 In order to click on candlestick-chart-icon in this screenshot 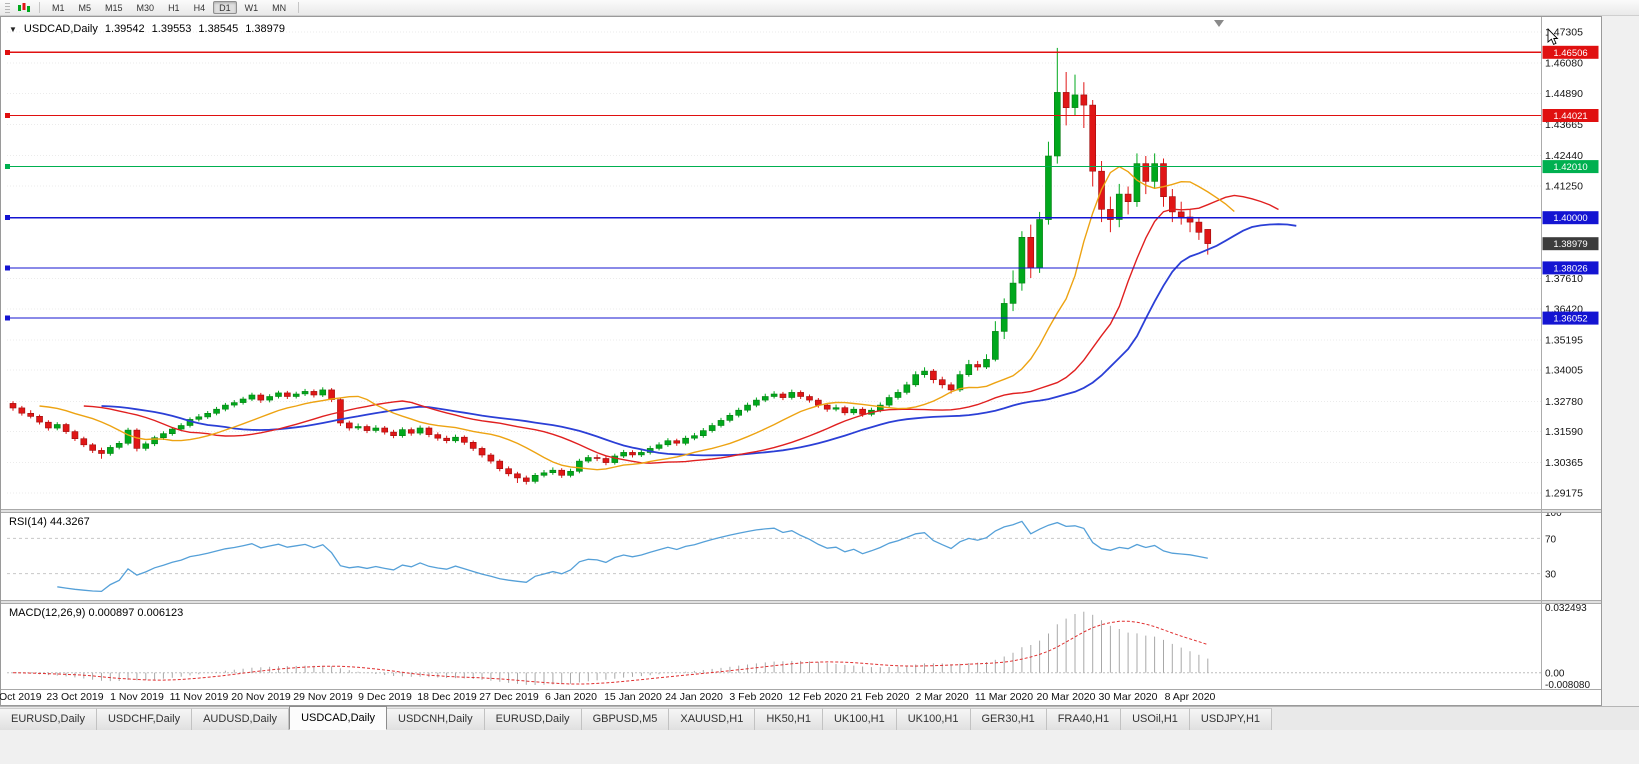, I will do `click(24, 8)`.